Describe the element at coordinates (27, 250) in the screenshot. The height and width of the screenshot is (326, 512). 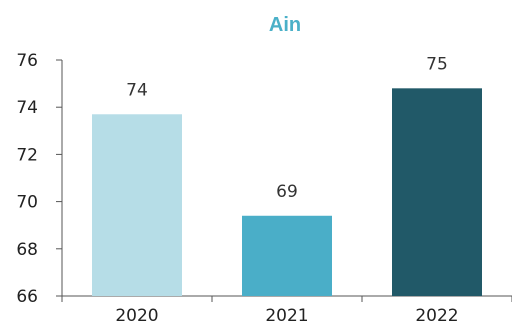
I see `y-tick-label: 68` at that location.